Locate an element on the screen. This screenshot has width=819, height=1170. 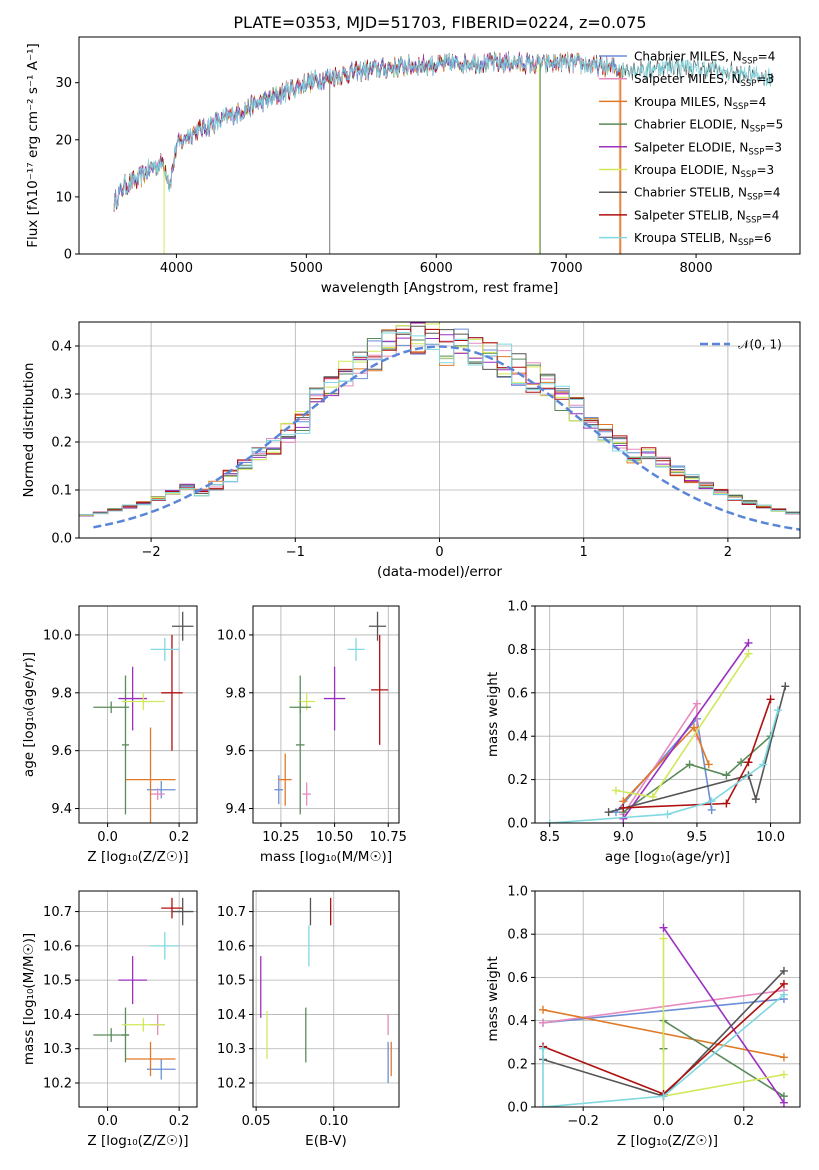
x-tick-label: 8.5 is located at coordinates (549, 837).